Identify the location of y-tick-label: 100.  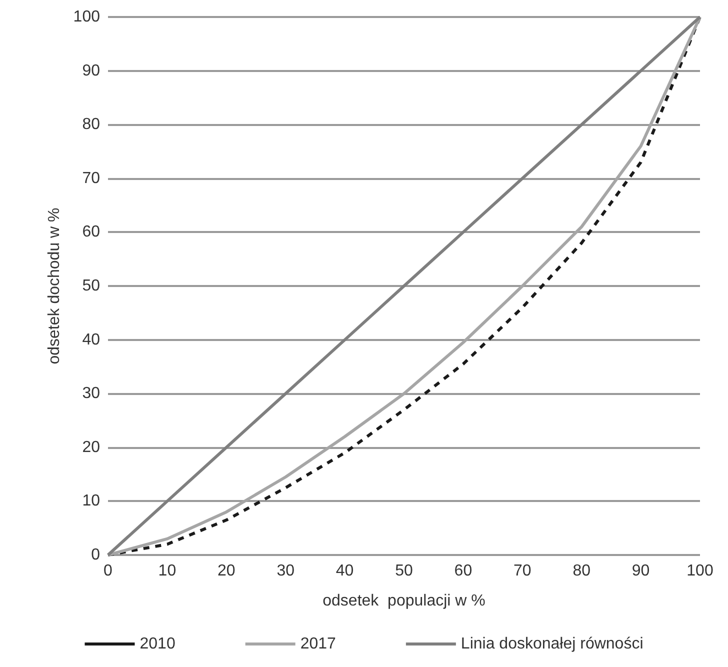
(86, 17).